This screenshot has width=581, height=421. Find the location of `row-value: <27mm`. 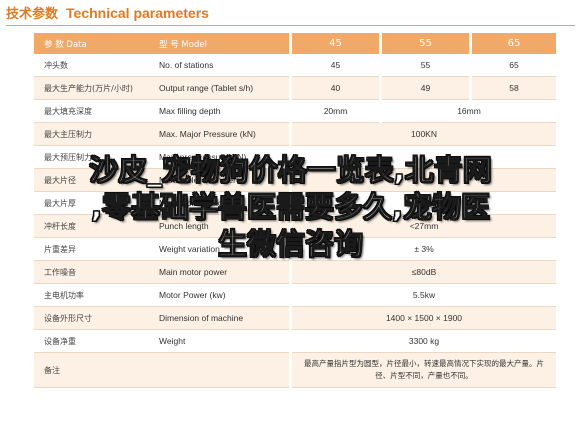

row-value: <27mm is located at coordinates (424, 226).